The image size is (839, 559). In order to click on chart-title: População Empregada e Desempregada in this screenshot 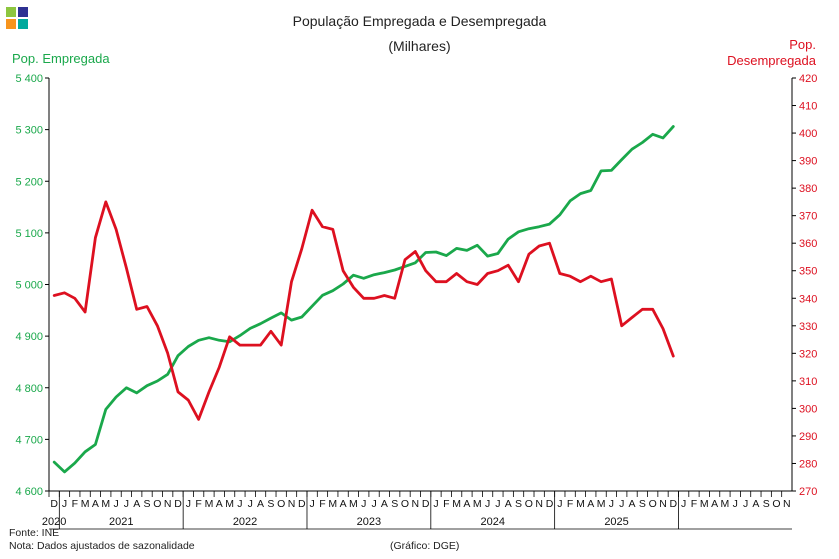, I will do `click(419, 21)`.